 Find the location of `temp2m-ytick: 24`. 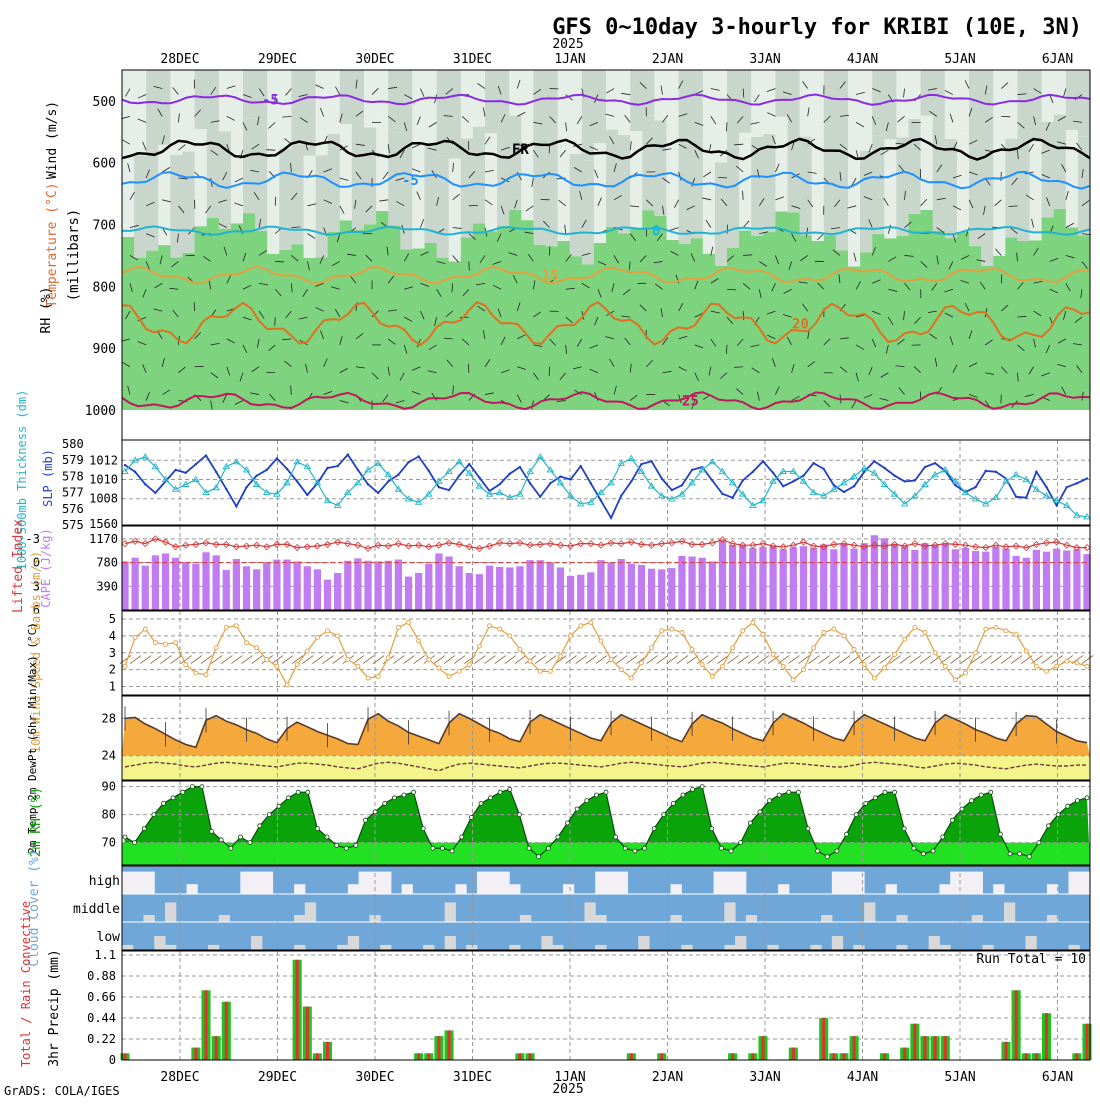

temp2m-ytick: 24 is located at coordinates (109, 756).